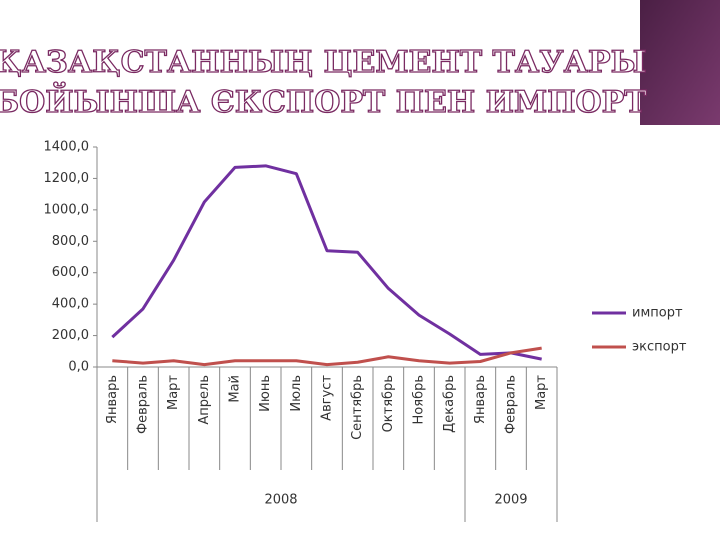 The height and width of the screenshot is (540, 720). Describe the element at coordinates (265, 393) in the screenshot. I see `x-tick-label: Июнь` at that location.